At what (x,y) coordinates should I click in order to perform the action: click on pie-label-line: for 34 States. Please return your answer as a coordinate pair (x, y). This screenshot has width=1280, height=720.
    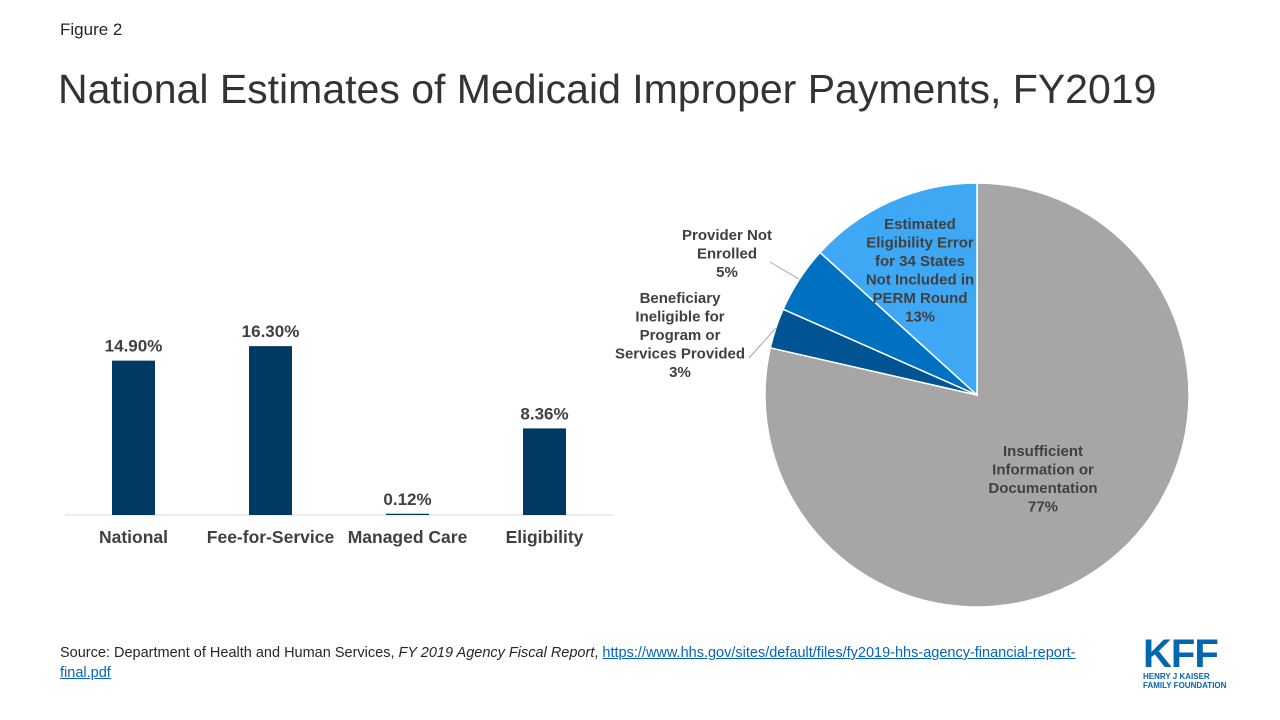
    Looking at the image, I should click on (920, 261).